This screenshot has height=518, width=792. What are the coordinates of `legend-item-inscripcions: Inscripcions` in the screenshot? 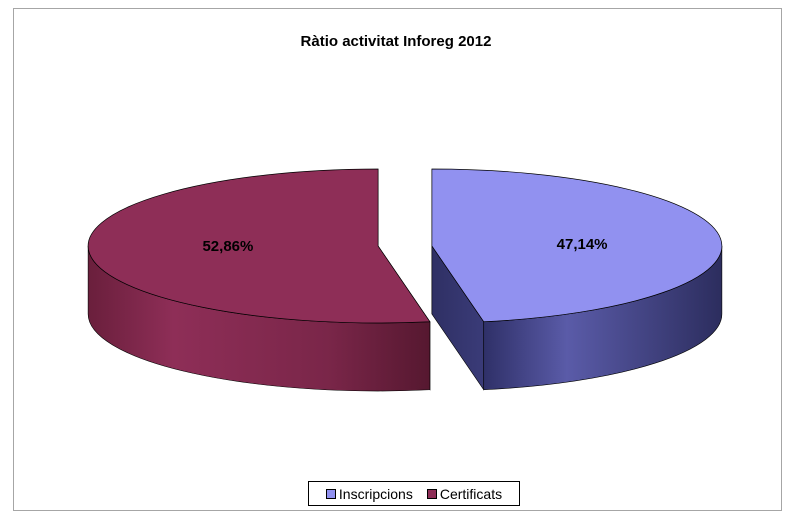 It's located at (369, 494).